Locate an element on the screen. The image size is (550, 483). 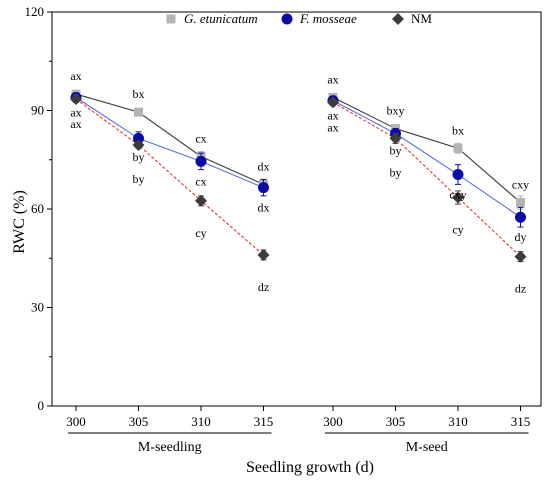
y-tick-label: 0 is located at coordinates (41, 405).